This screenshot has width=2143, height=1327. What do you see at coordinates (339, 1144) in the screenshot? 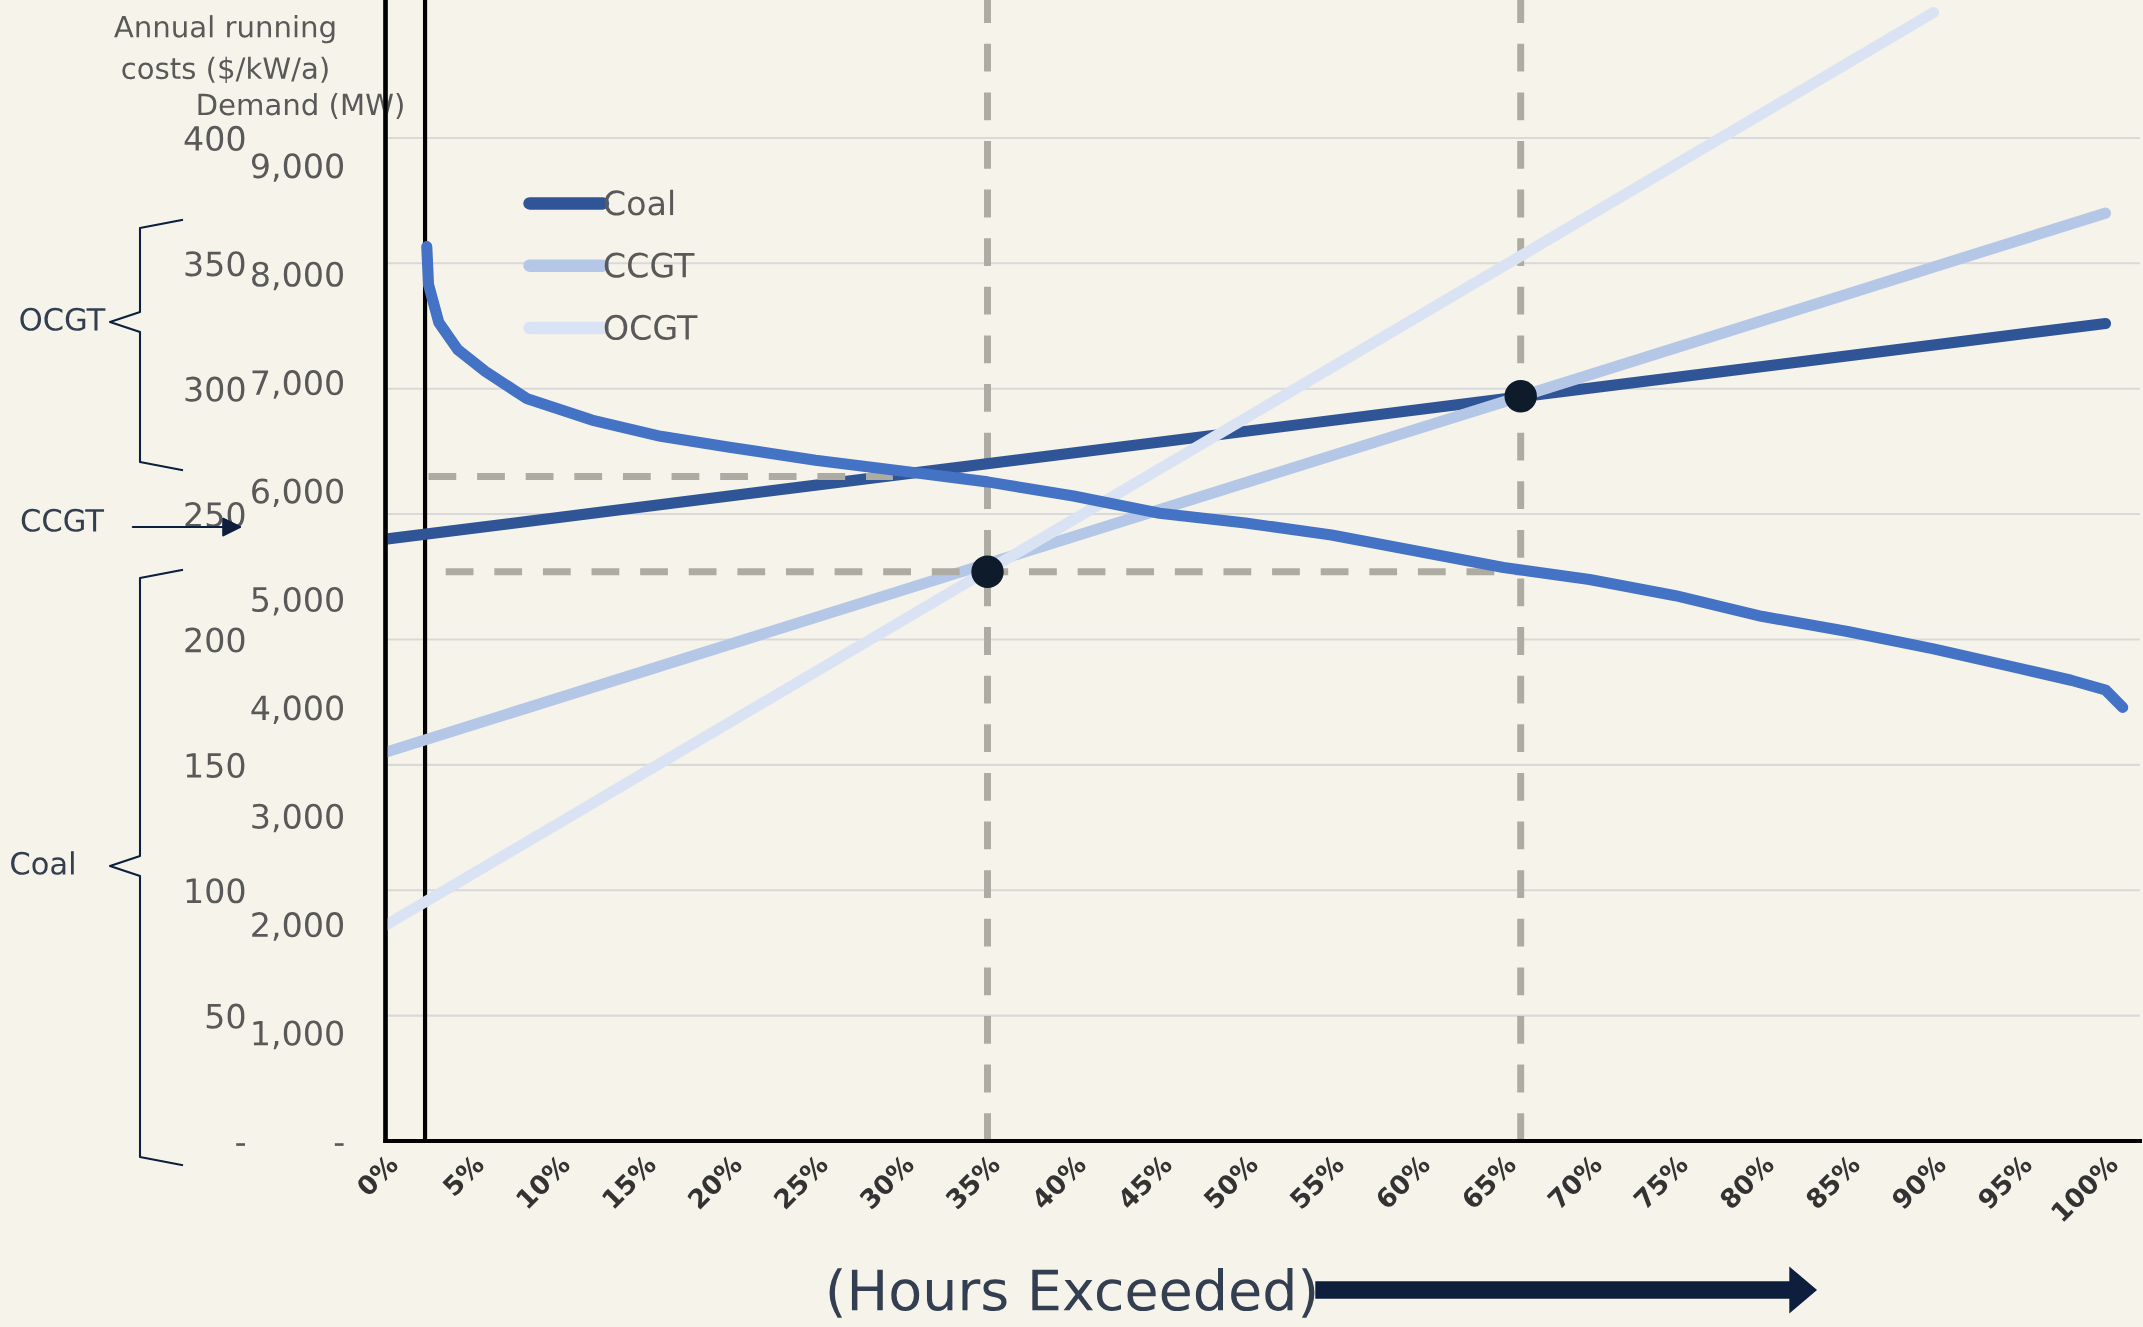
I see `y2-tick-label: -` at bounding box center [339, 1144].